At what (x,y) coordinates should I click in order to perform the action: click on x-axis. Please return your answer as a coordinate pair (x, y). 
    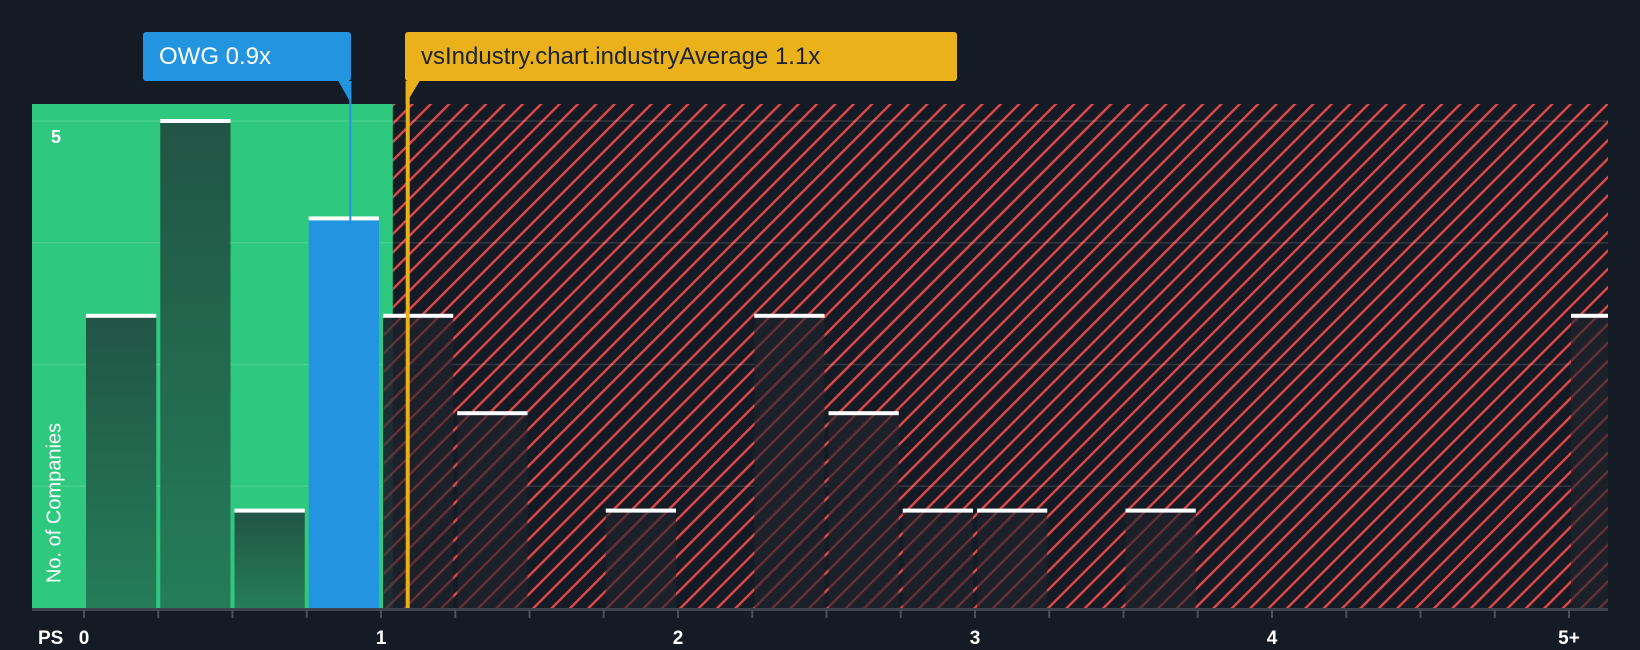
    Looking at the image, I should click on (820, 613).